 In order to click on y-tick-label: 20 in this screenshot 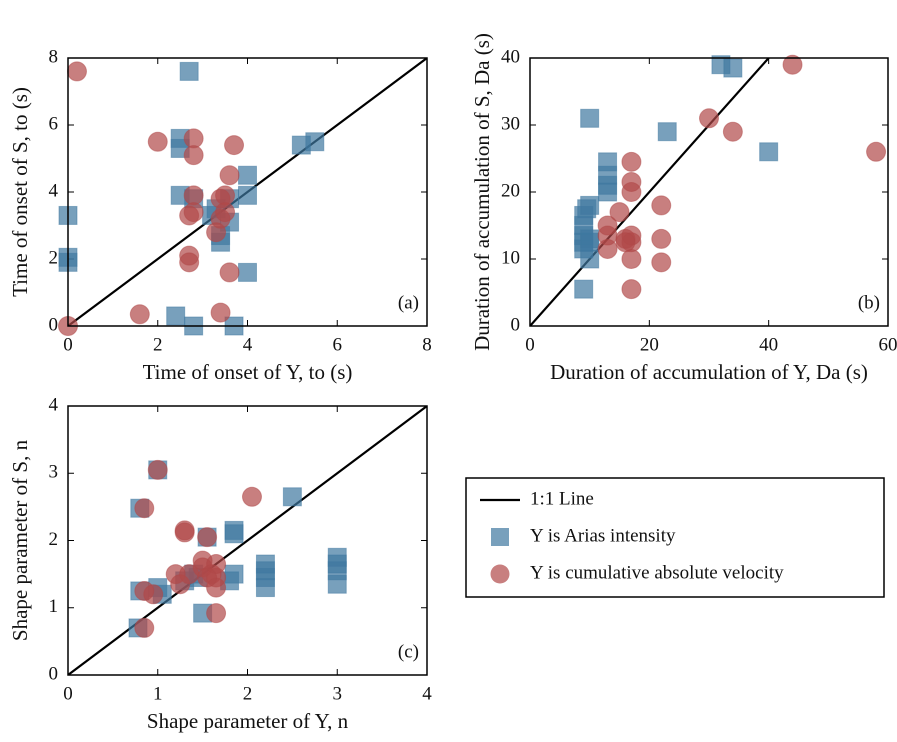, I will do `click(510, 190)`.